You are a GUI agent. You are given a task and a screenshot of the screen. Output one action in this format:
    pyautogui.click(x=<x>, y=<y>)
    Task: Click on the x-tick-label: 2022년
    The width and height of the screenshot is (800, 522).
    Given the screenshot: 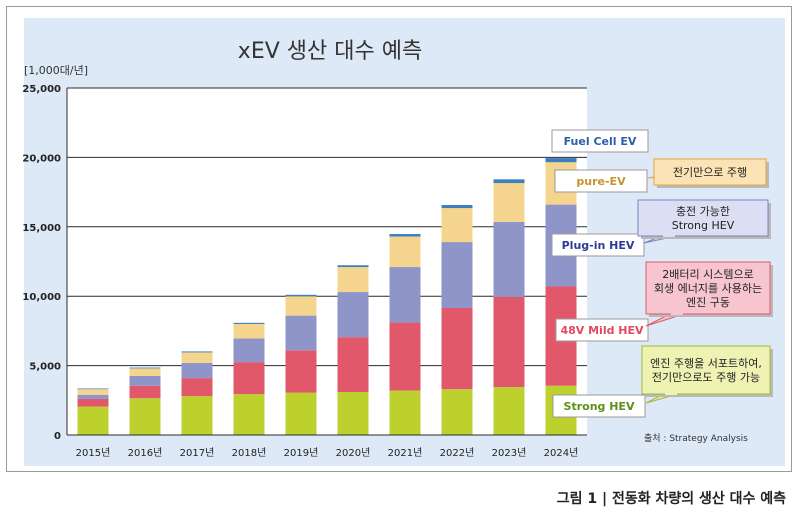 What is the action you would take?
    pyautogui.click(x=457, y=453)
    